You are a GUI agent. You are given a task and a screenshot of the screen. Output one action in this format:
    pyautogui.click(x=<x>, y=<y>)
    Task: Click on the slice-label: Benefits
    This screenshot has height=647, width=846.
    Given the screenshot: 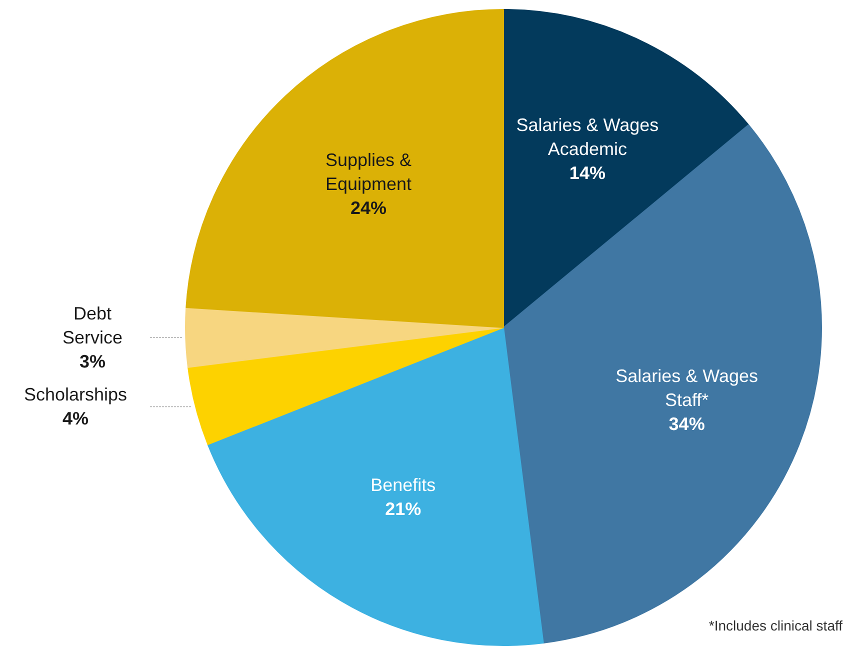 What is the action you would take?
    pyautogui.click(x=403, y=485)
    